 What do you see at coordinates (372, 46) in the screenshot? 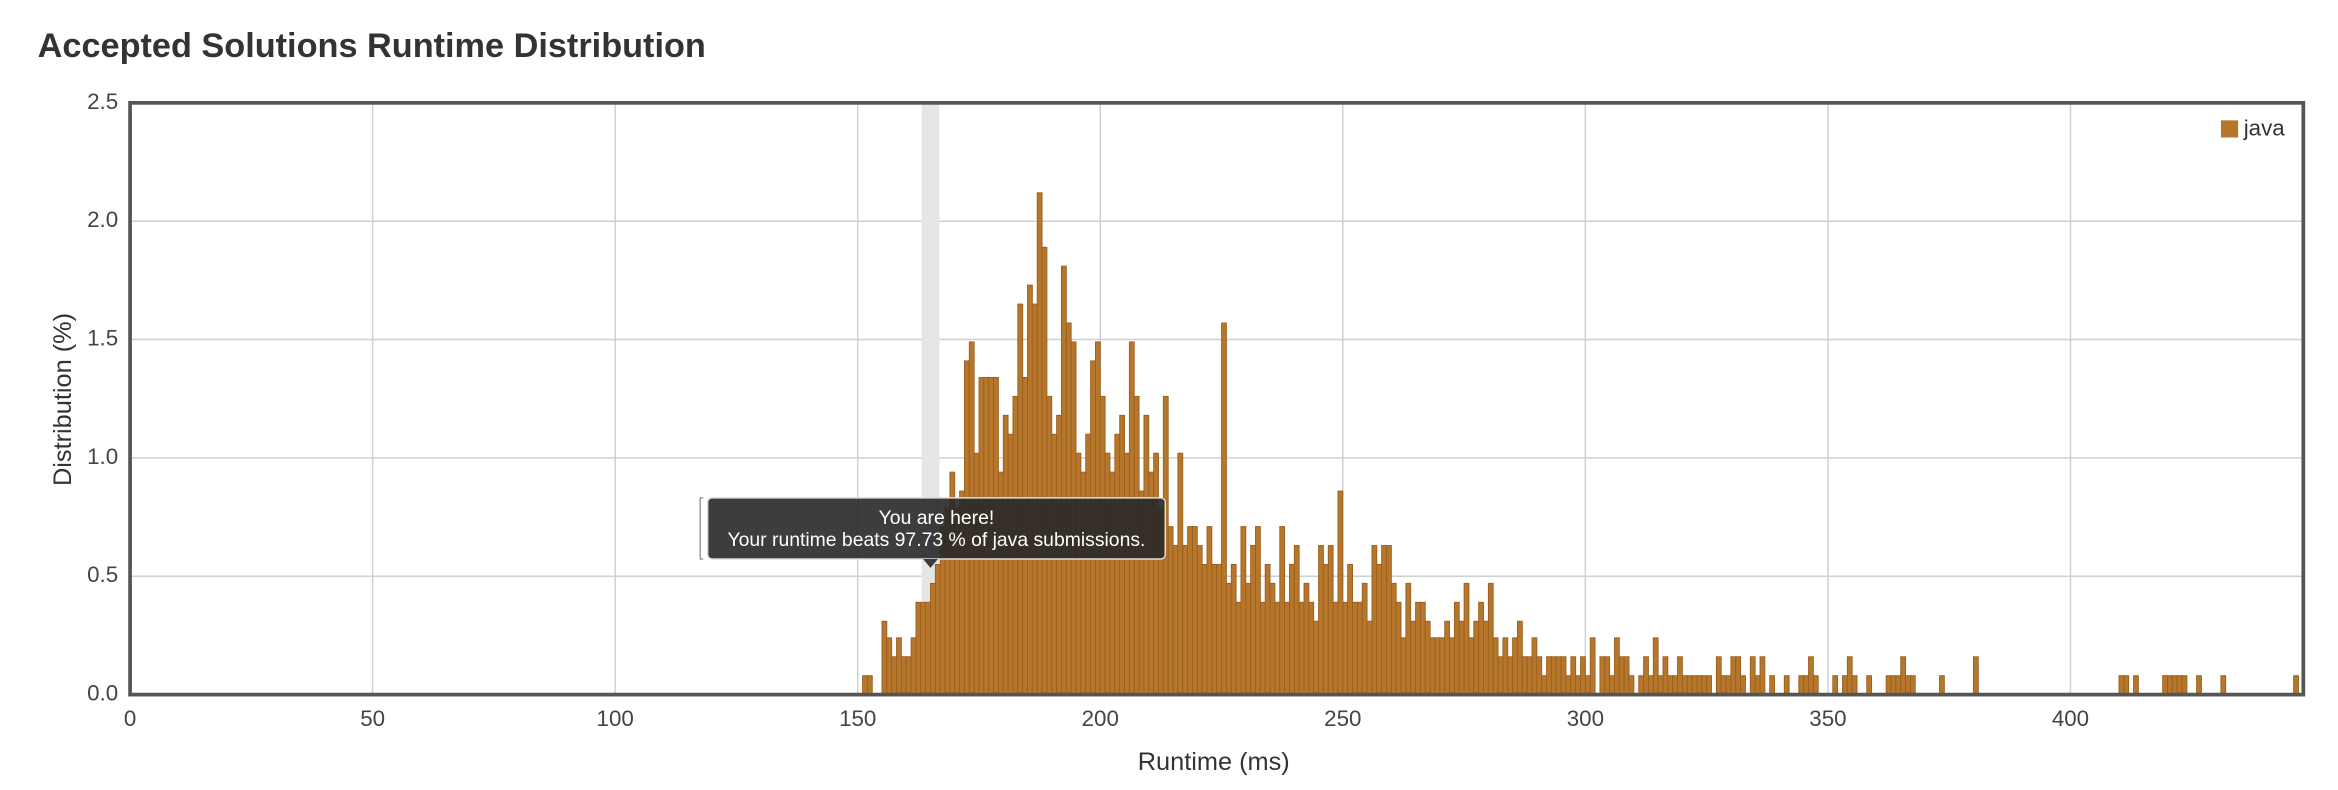
I see `chart-title: Accepted Solutions Runtime Distribution` at bounding box center [372, 46].